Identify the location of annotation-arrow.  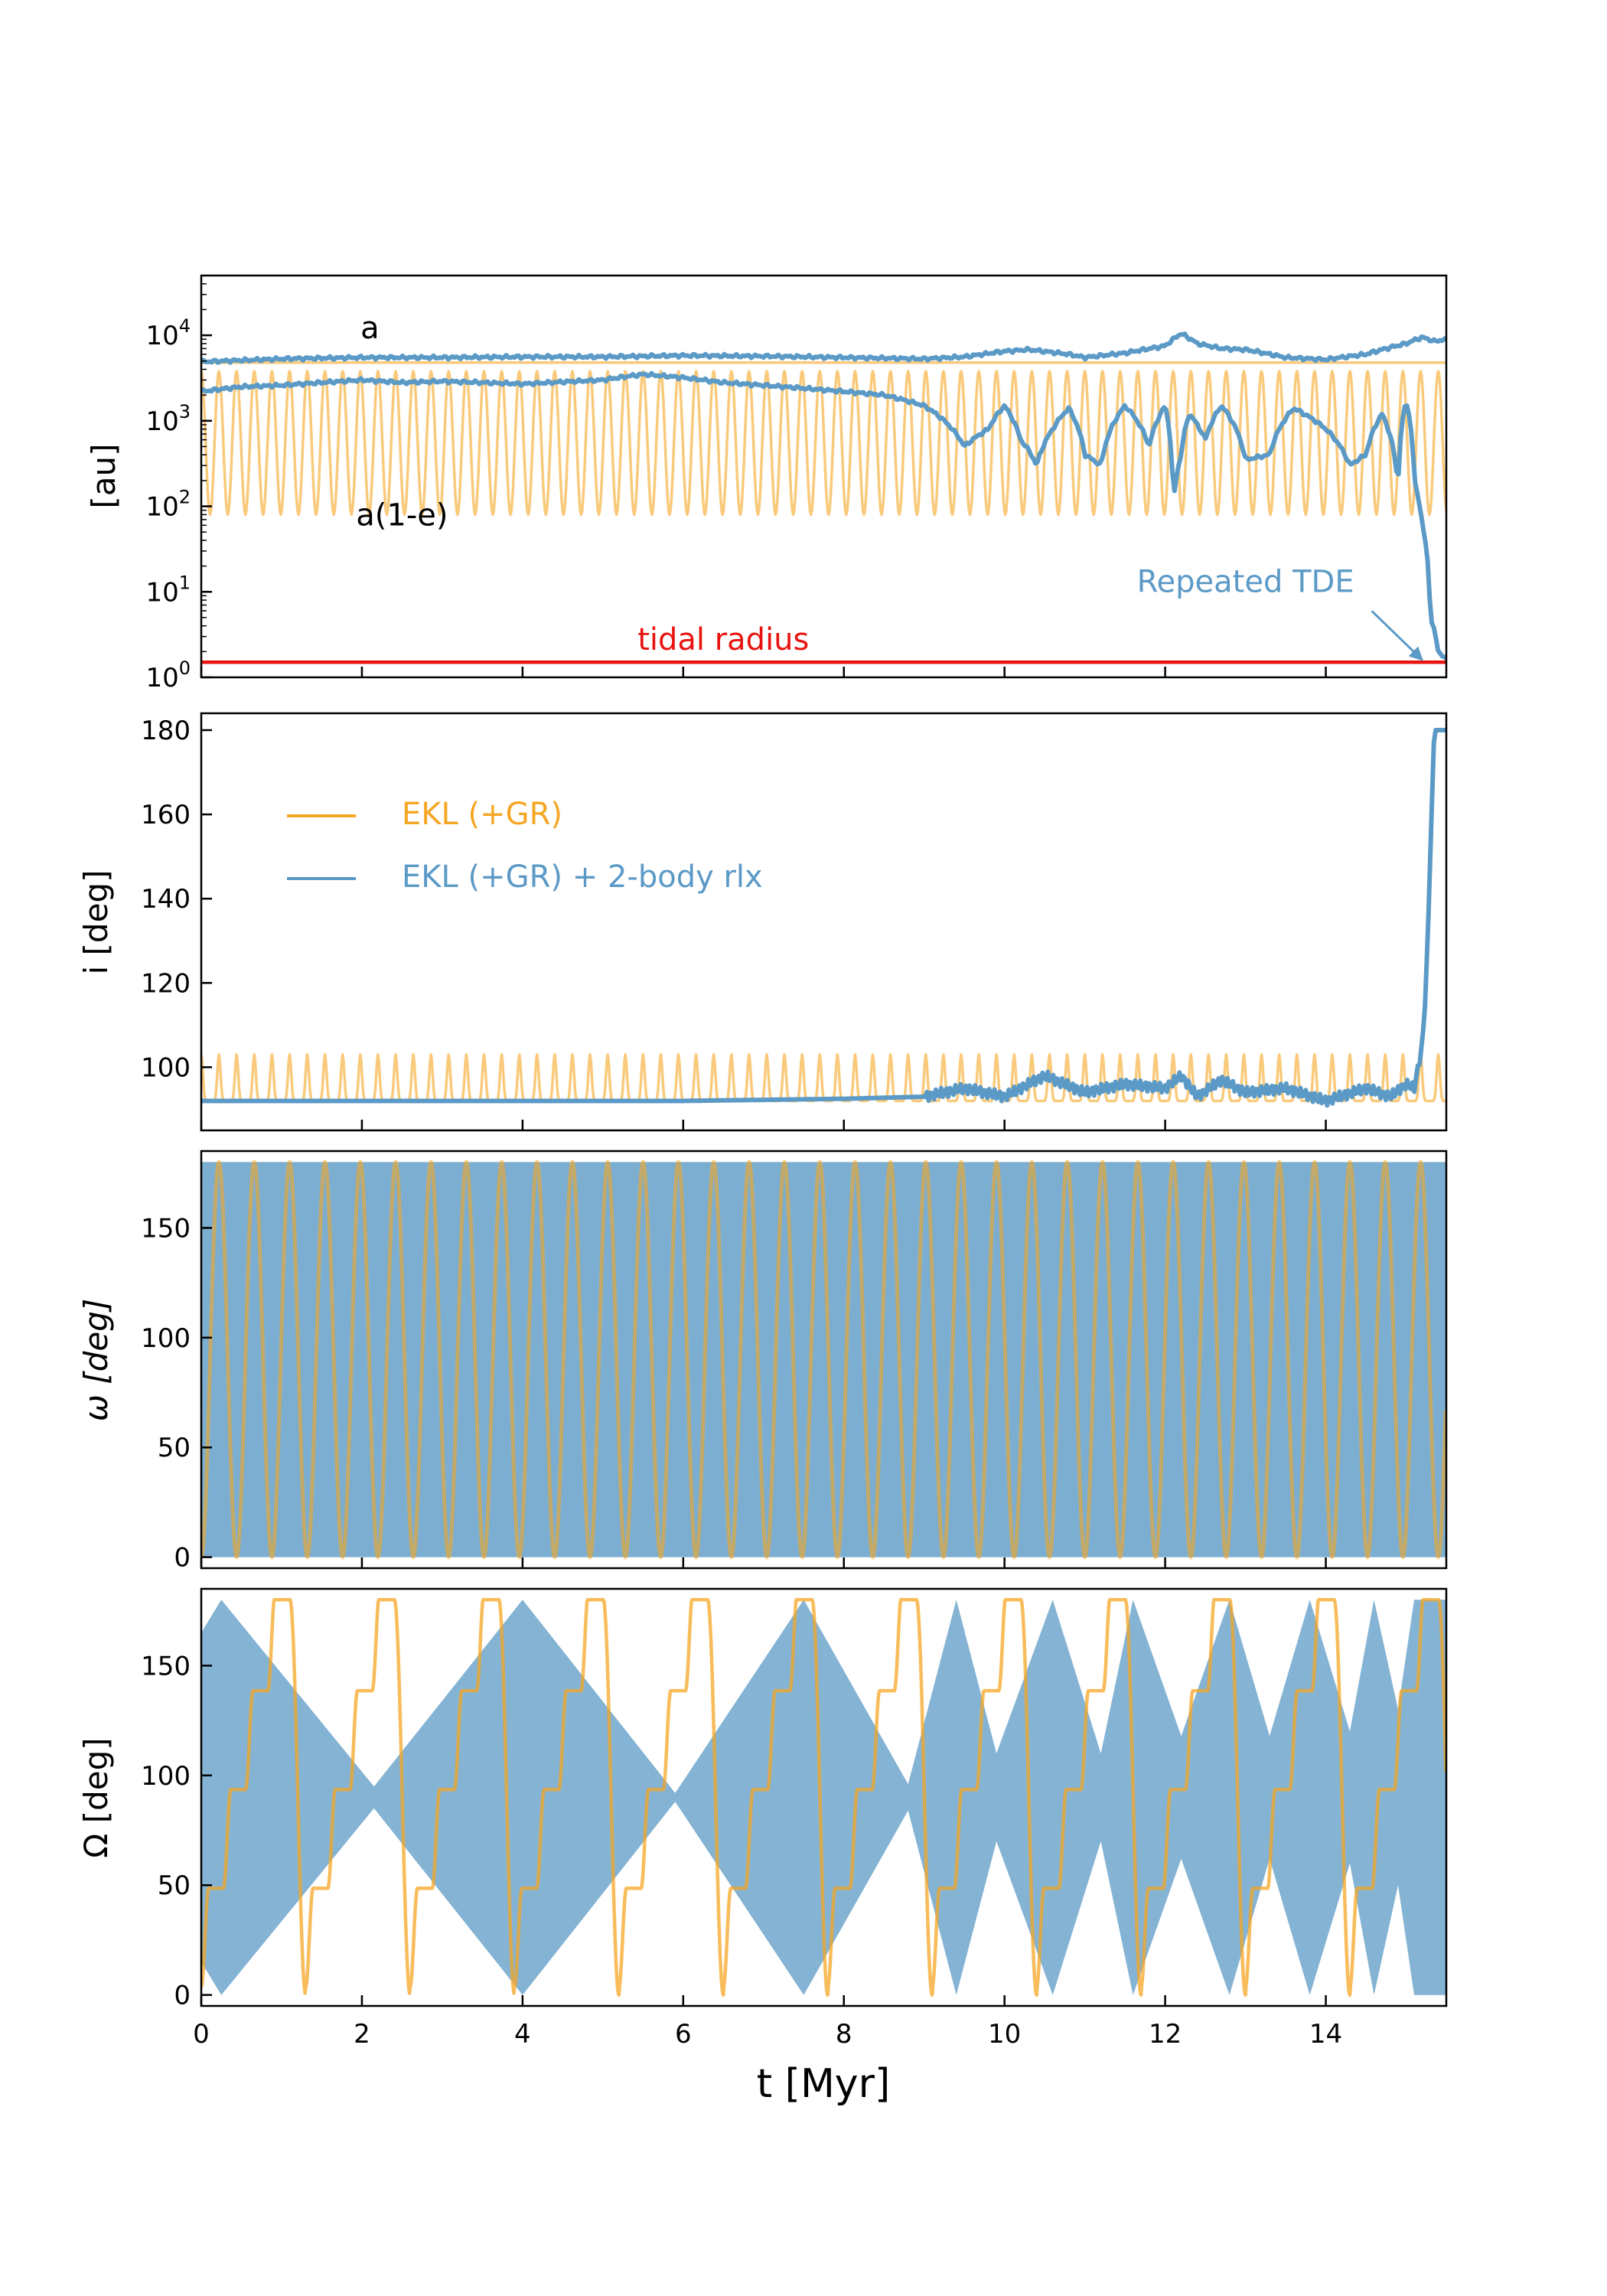
(1397, 635).